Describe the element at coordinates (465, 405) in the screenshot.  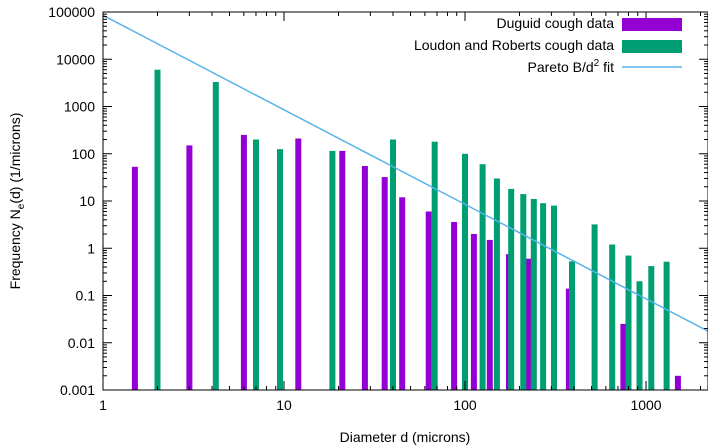
I see `x-tick-label: 100` at that location.